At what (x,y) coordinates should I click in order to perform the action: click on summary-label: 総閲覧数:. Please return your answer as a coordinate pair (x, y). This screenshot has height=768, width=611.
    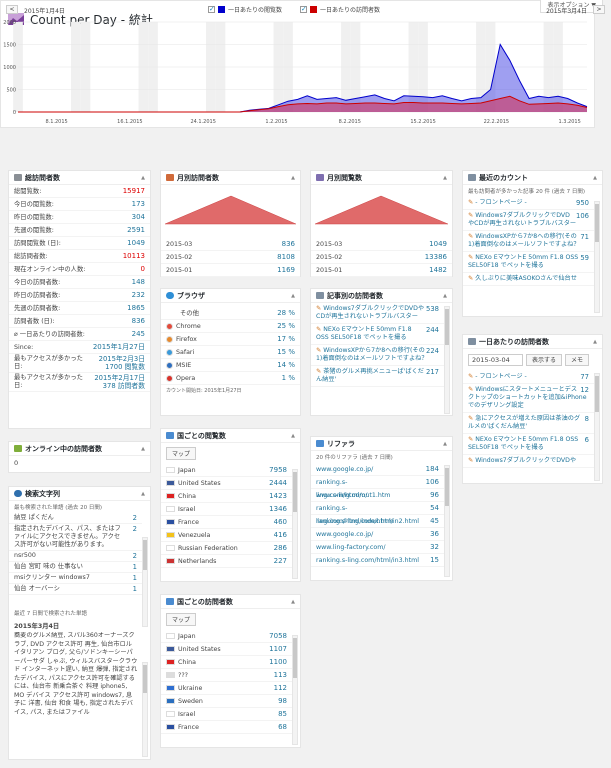
    Looking at the image, I should click on (28, 191).